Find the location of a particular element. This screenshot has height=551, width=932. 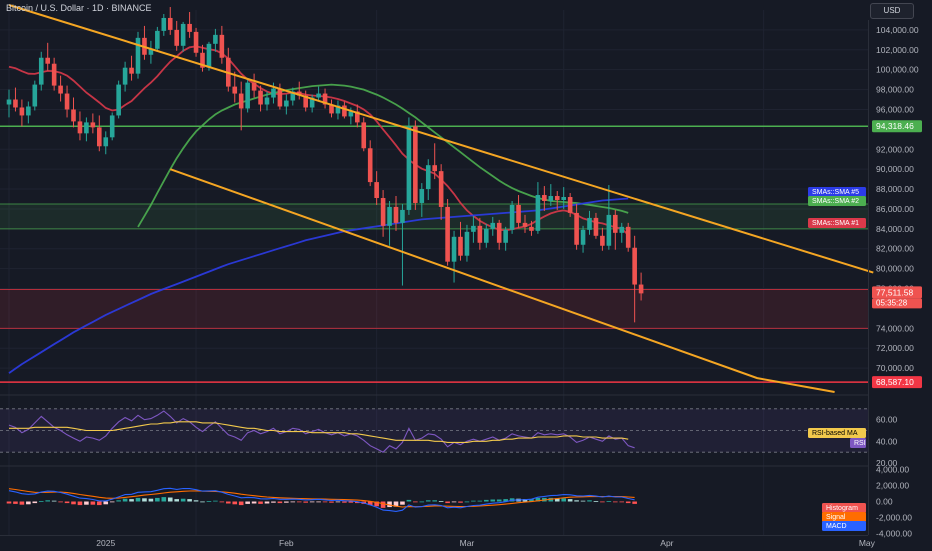

currency-button: USD is located at coordinates (892, 11).